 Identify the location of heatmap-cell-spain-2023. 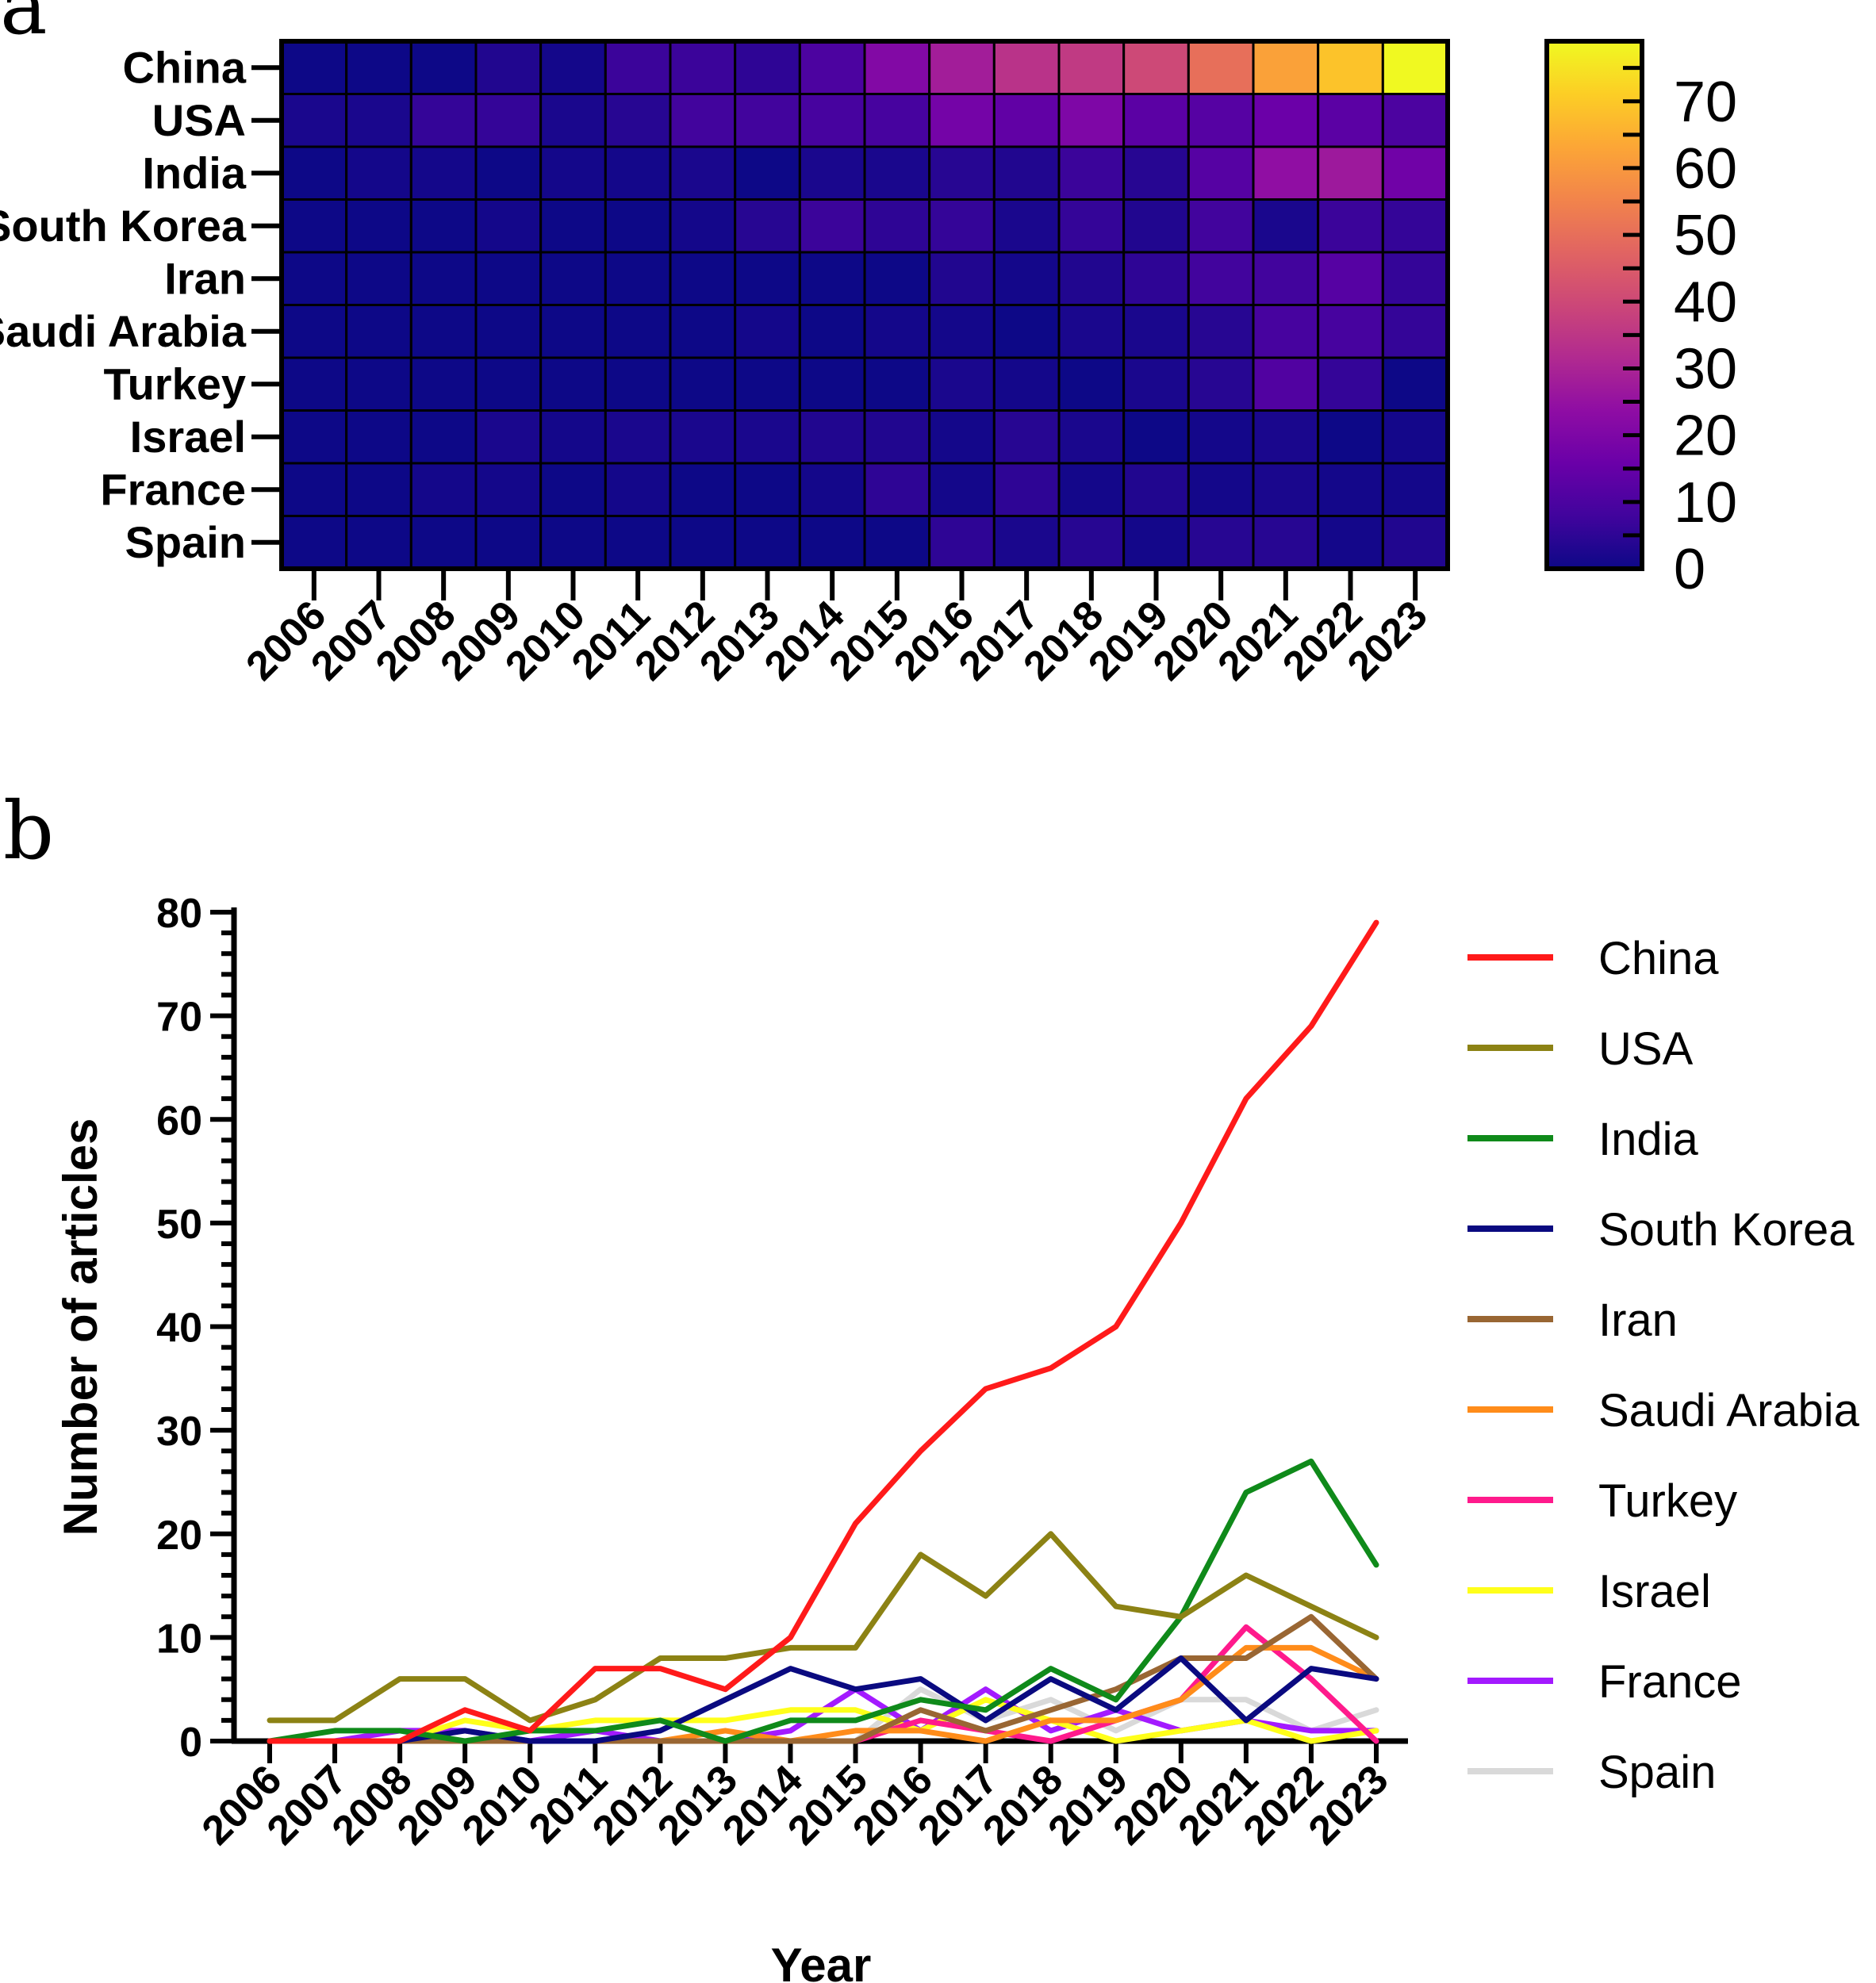
(1415, 543).